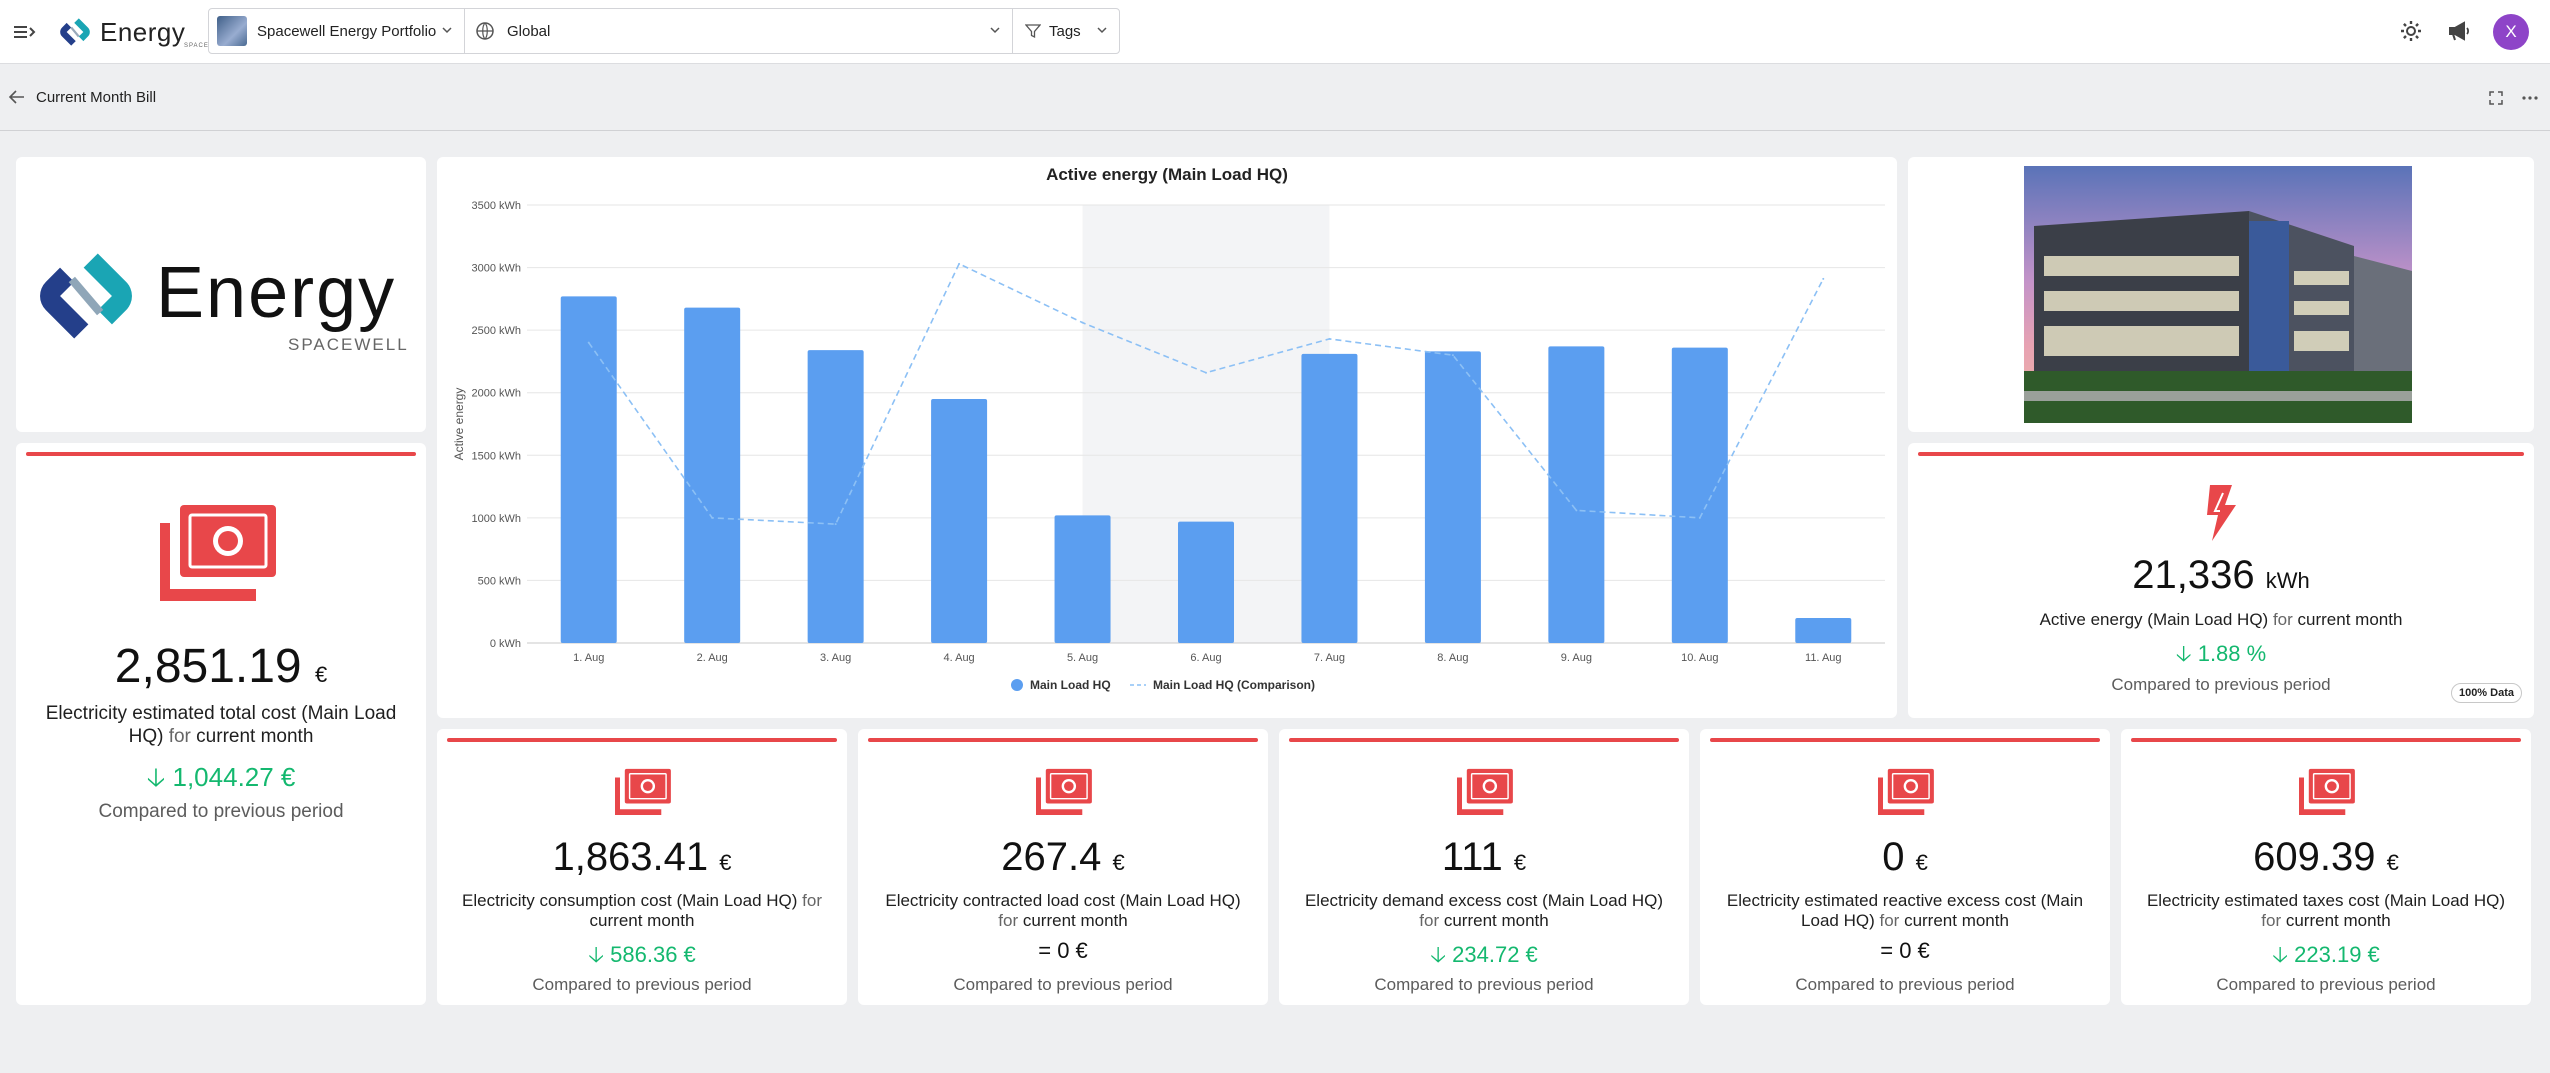  What do you see at coordinates (25, 32) in the screenshot?
I see `menu-expand-icon` at bounding box center [25, 32].